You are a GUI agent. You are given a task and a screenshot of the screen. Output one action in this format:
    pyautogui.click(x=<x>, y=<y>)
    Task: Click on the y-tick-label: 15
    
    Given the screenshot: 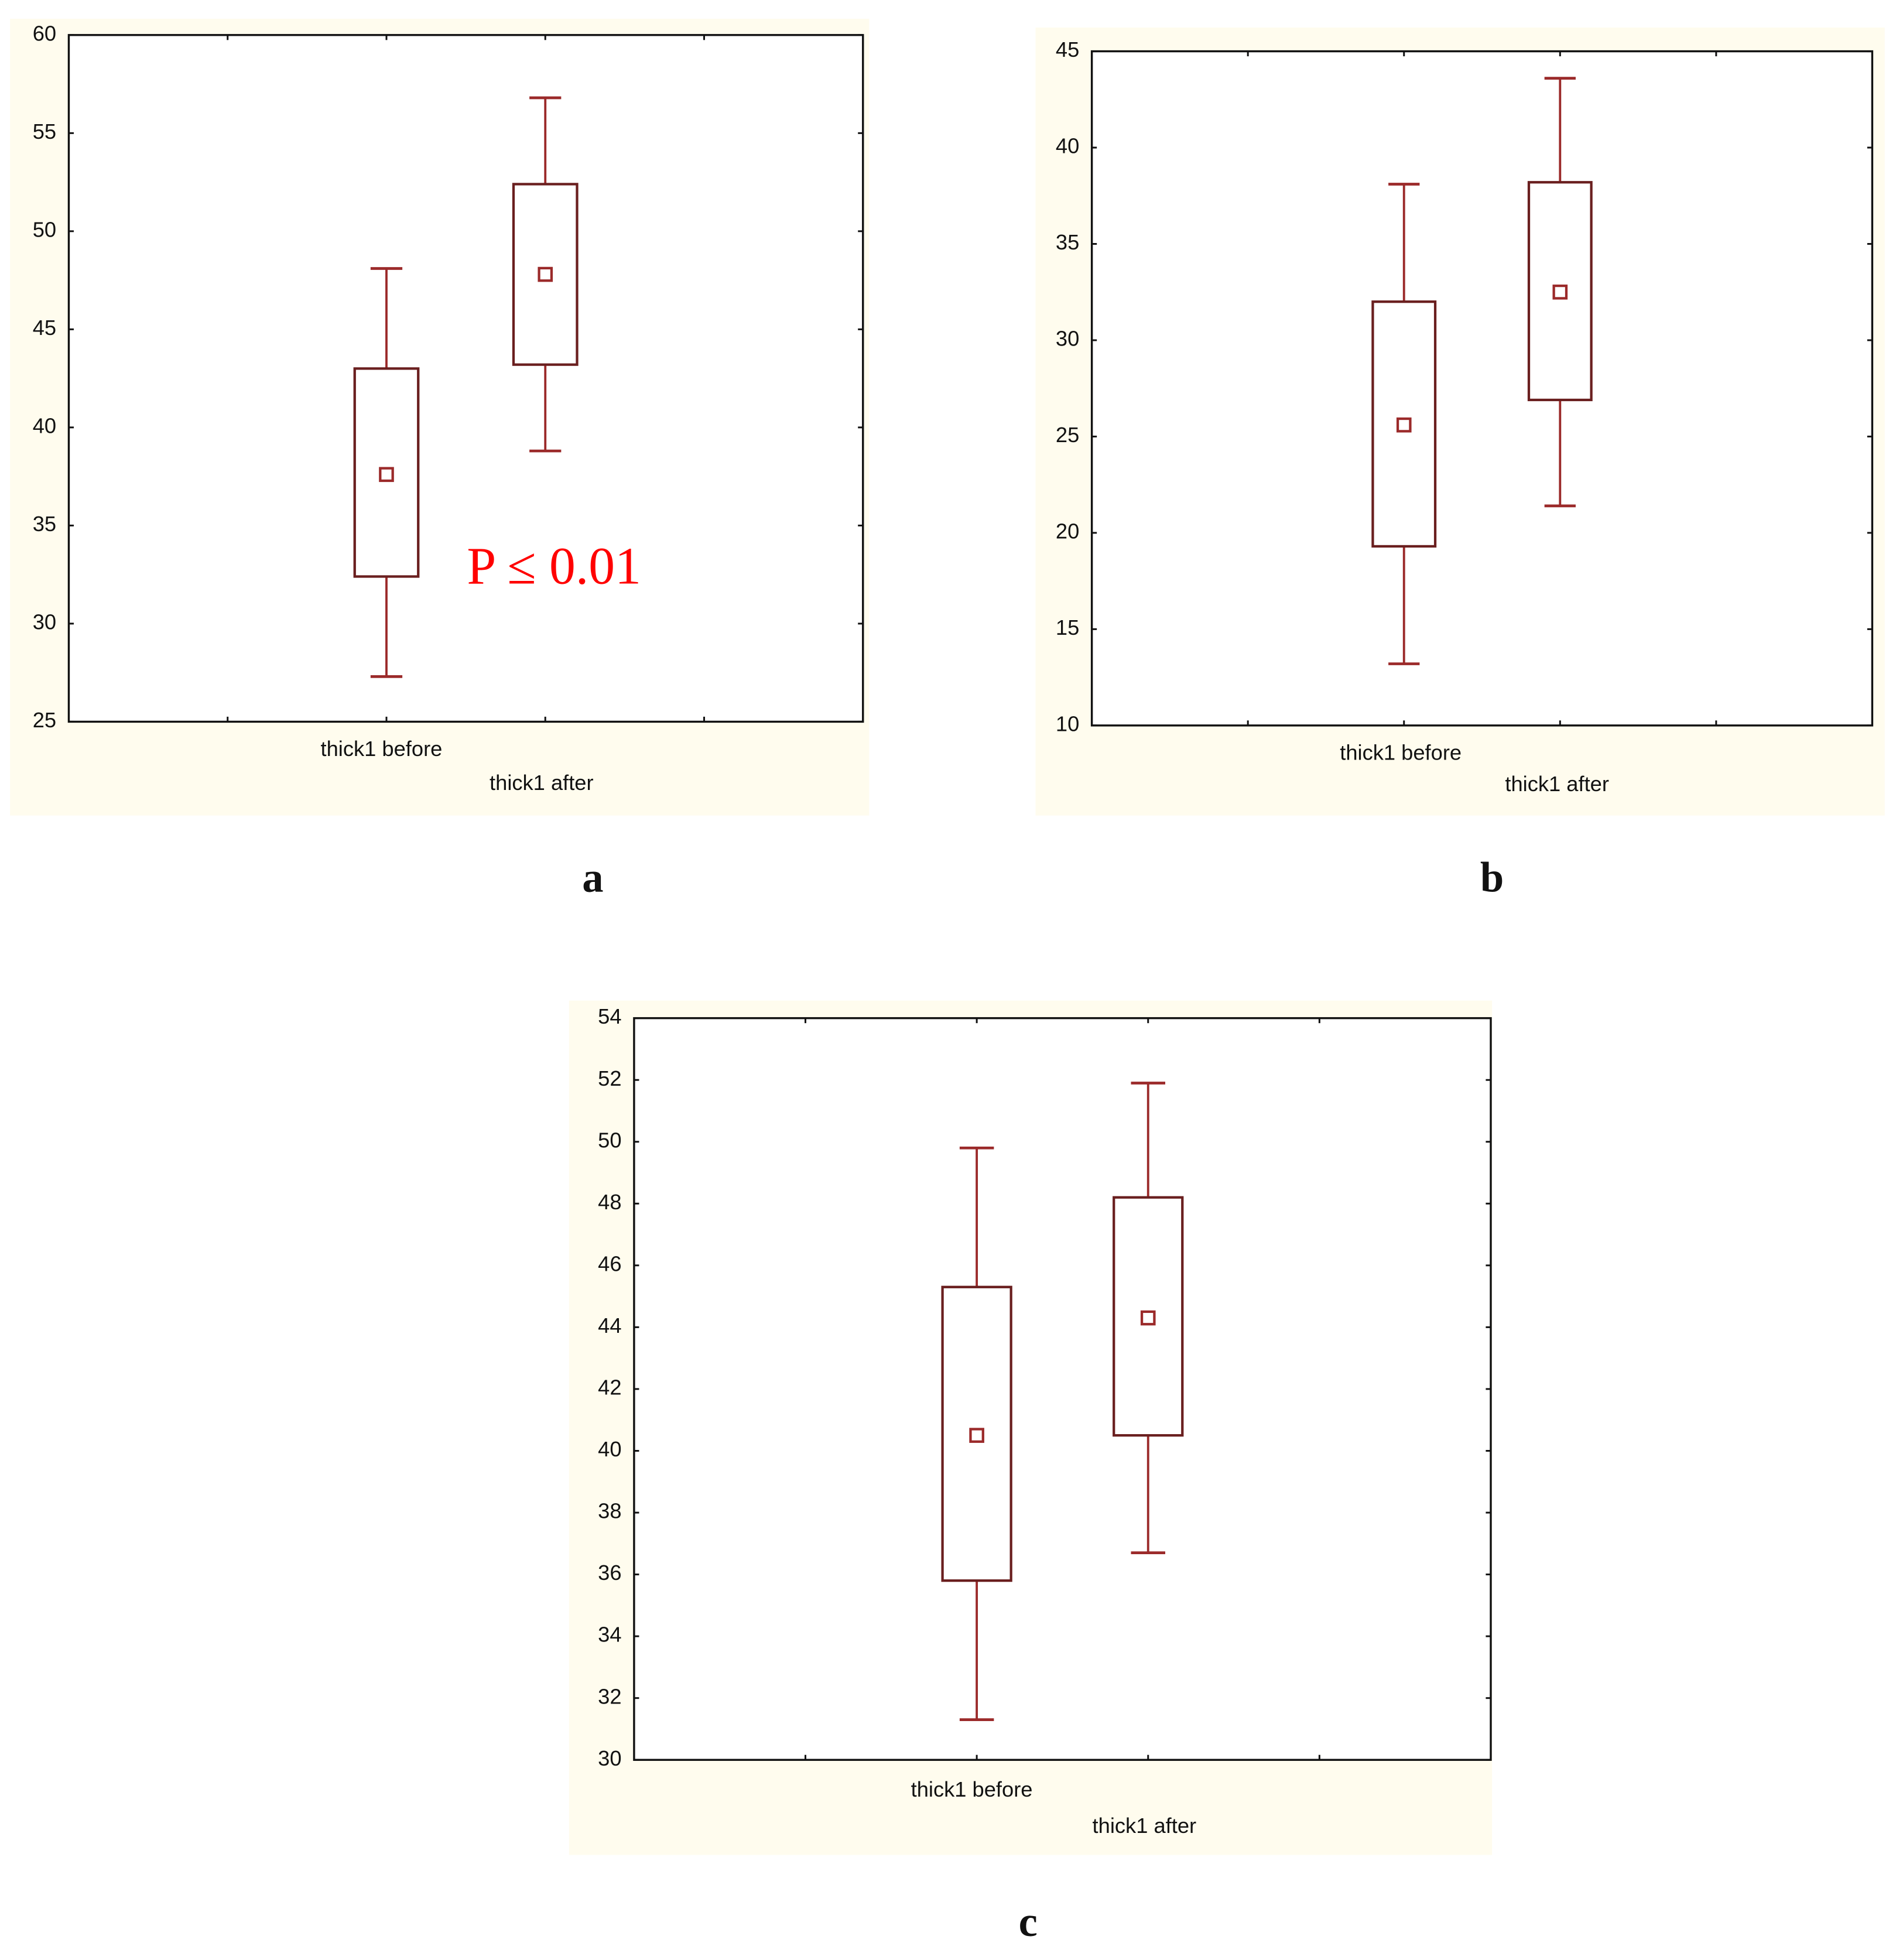 What is the action you would take?
    pyautogui.click(x=1067, y=627)
    